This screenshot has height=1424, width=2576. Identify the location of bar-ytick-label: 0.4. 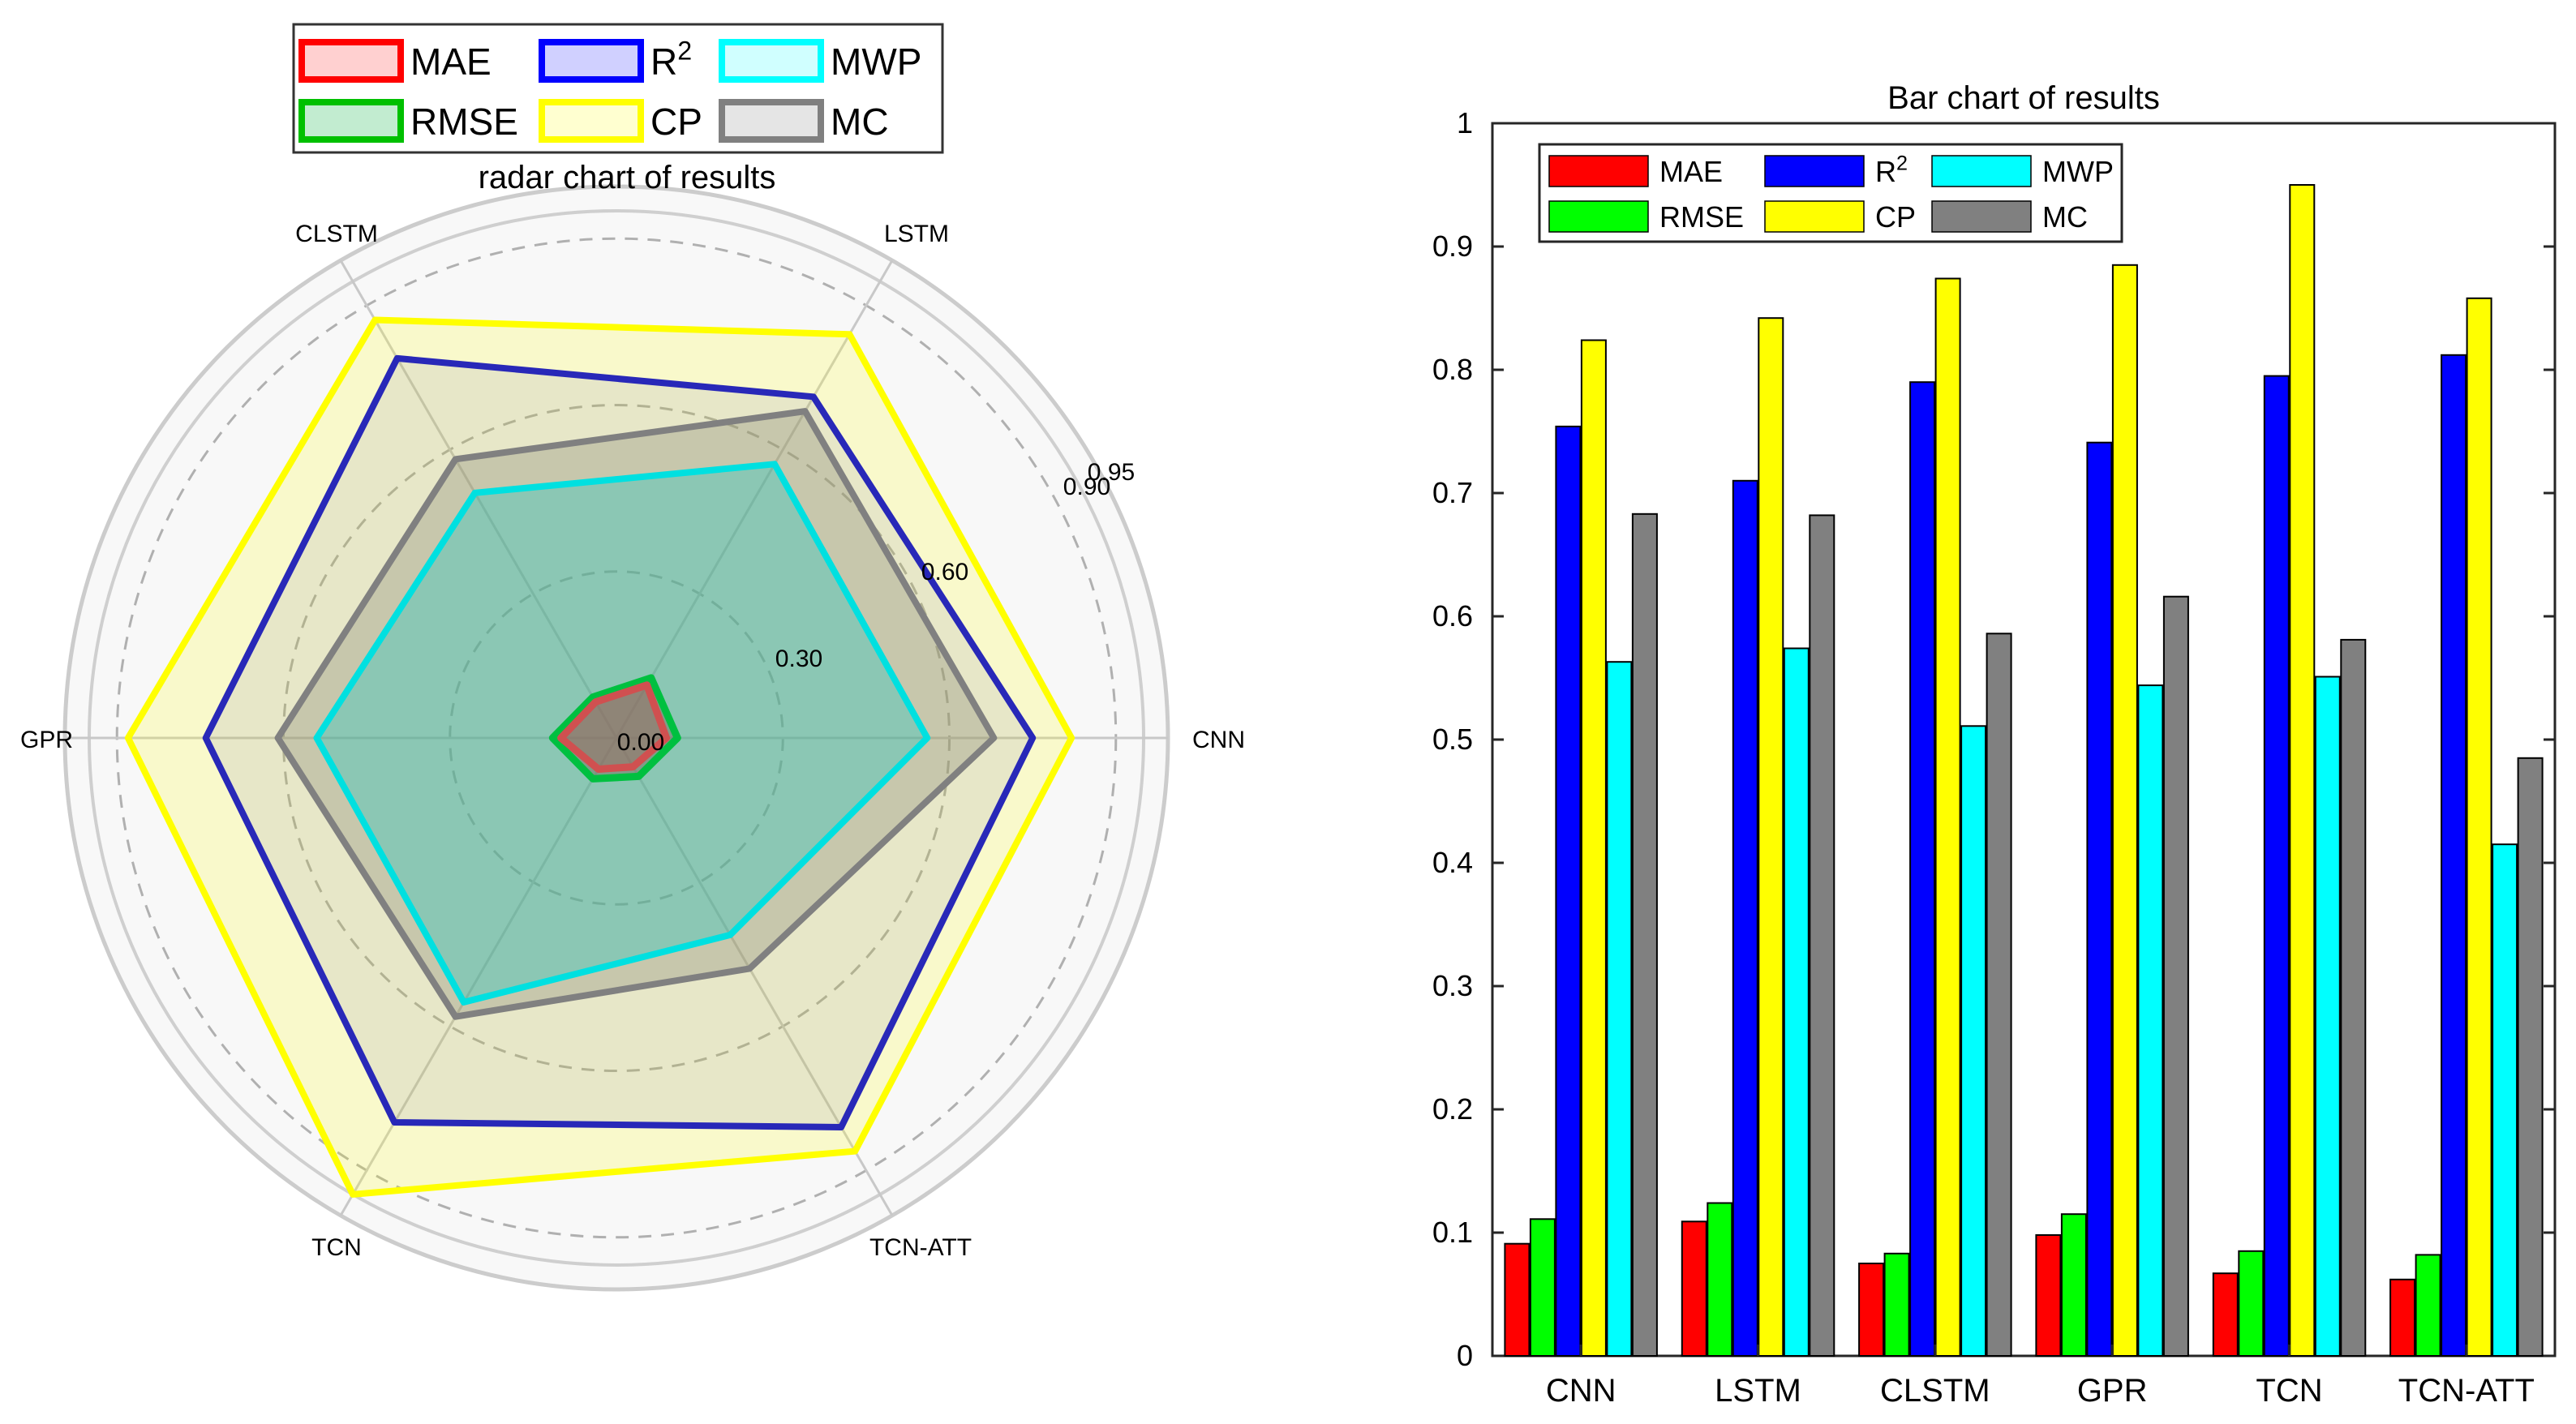
(1452, 863).